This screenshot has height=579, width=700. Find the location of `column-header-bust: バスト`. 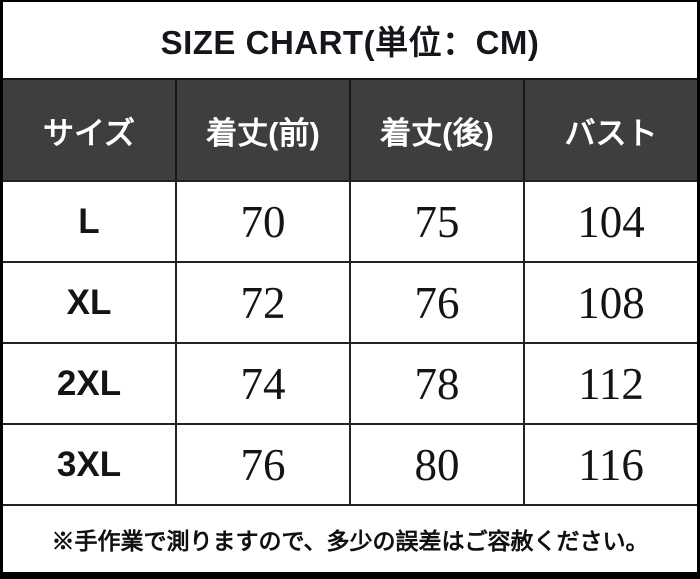

column-header-bust: バスト is located at coordinates (610, 130).